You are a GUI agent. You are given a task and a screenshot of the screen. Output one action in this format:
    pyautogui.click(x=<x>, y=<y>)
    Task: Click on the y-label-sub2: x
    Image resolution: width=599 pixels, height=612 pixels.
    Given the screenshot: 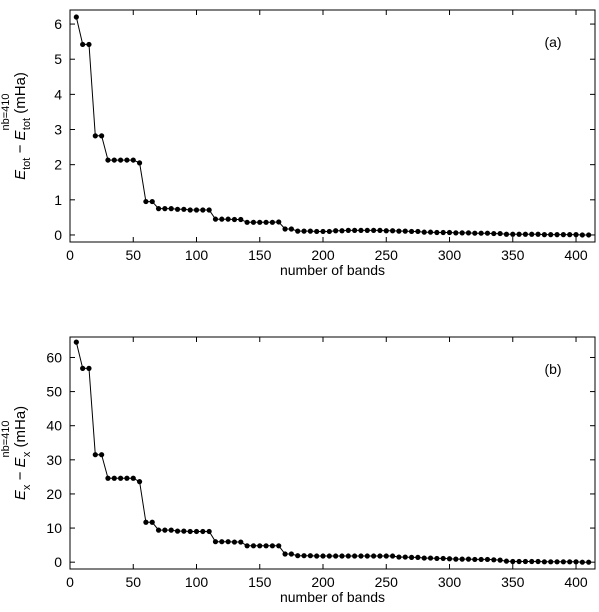 What is the action you would take?
    pyautogui.click(x=27, y=454)
    